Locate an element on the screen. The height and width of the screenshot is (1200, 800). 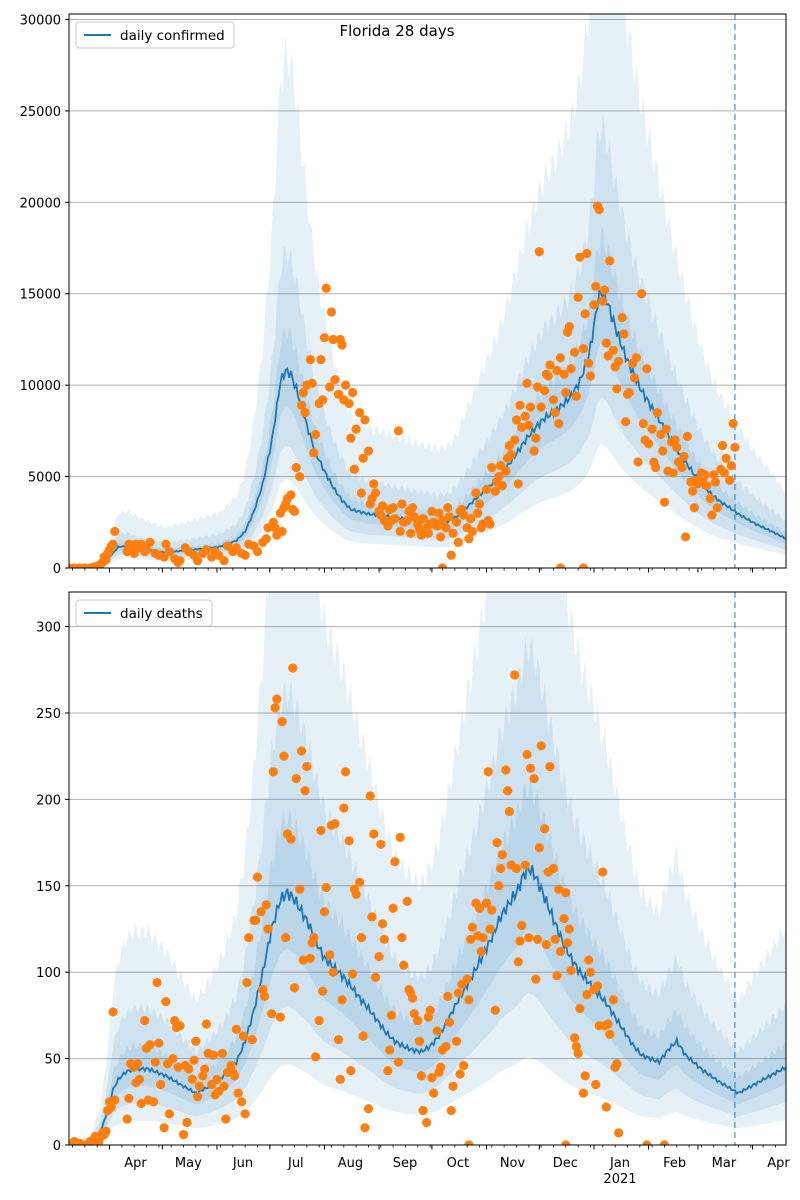
confirmed-y-tick-label: 20000 is located at coordinates (40, 203).